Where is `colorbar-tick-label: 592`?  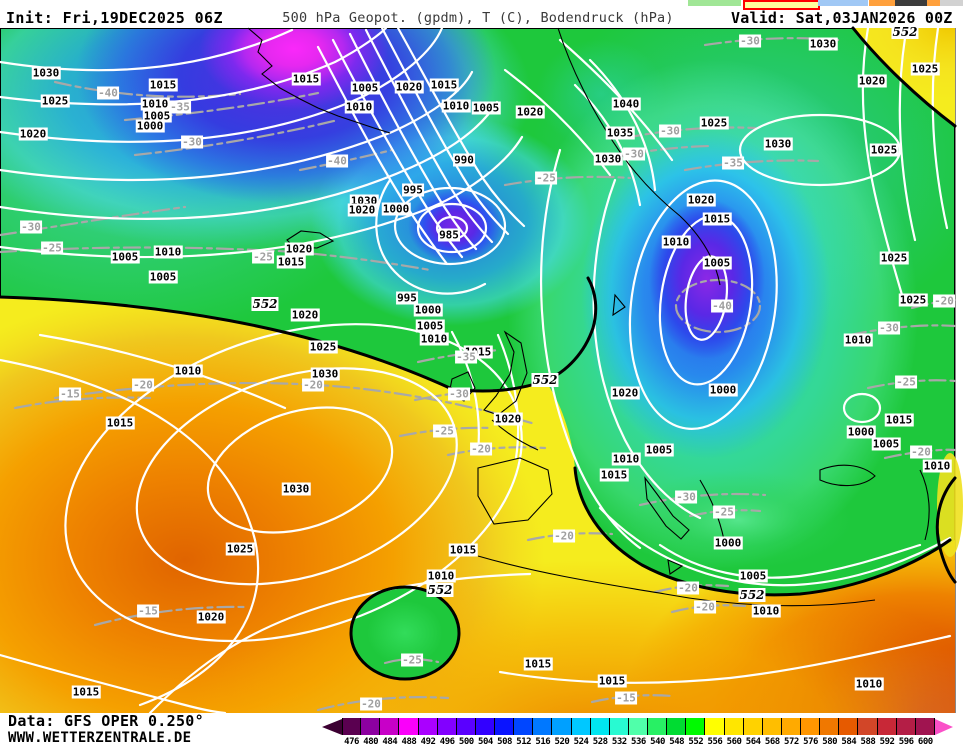
colorbar-tick-label: 592 is located at coordinates (887, 742).